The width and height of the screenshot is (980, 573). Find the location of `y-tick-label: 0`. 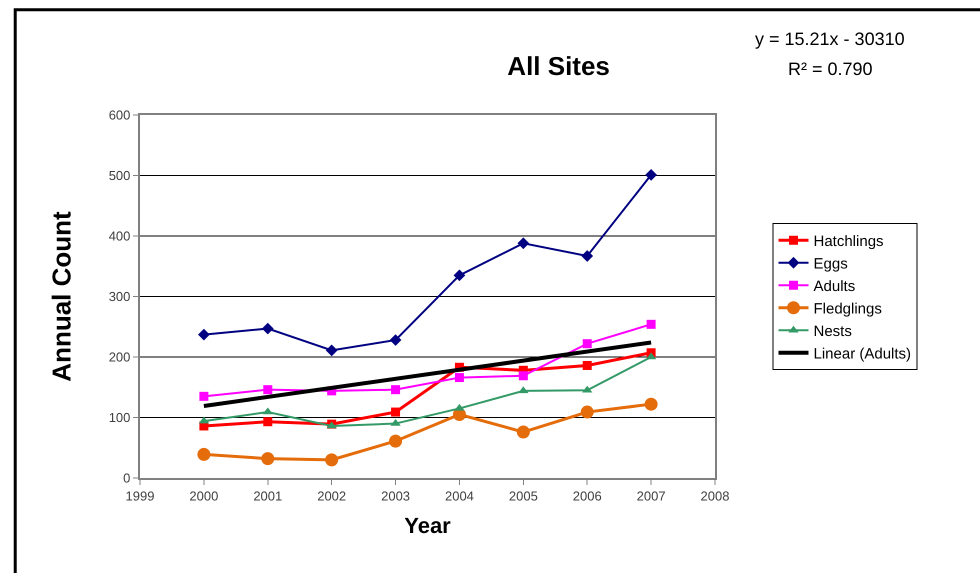

y-tick-label: 0 is located at coordinates (126, 478).